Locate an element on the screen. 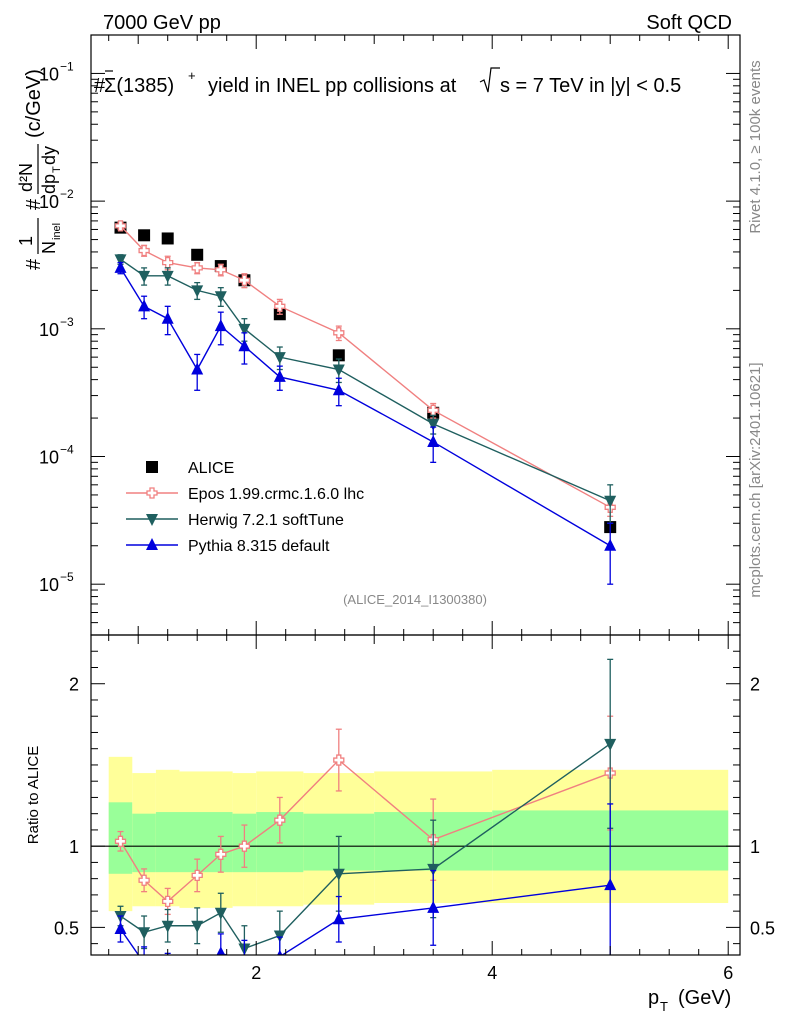 This screenshot has height=1024, width=786. legend-label: Pythia 8.315 default is located at coordinates (259, 546).